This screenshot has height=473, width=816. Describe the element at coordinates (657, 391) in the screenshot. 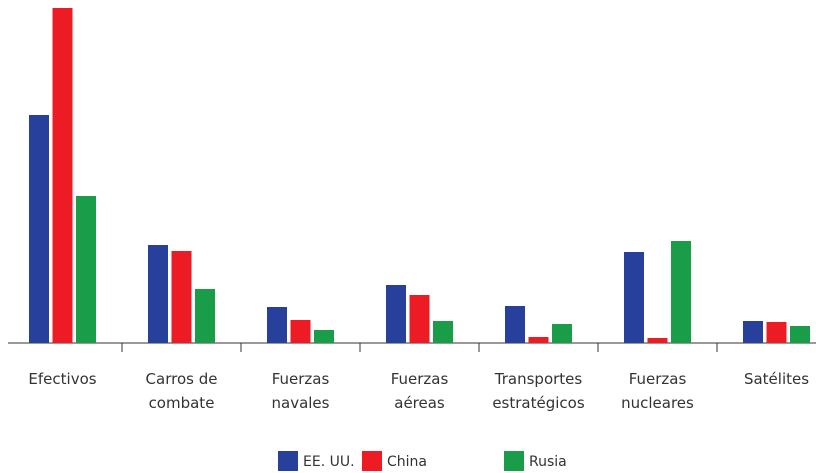

I see `x-tick-label: Fuerzas nucleares` at that location.